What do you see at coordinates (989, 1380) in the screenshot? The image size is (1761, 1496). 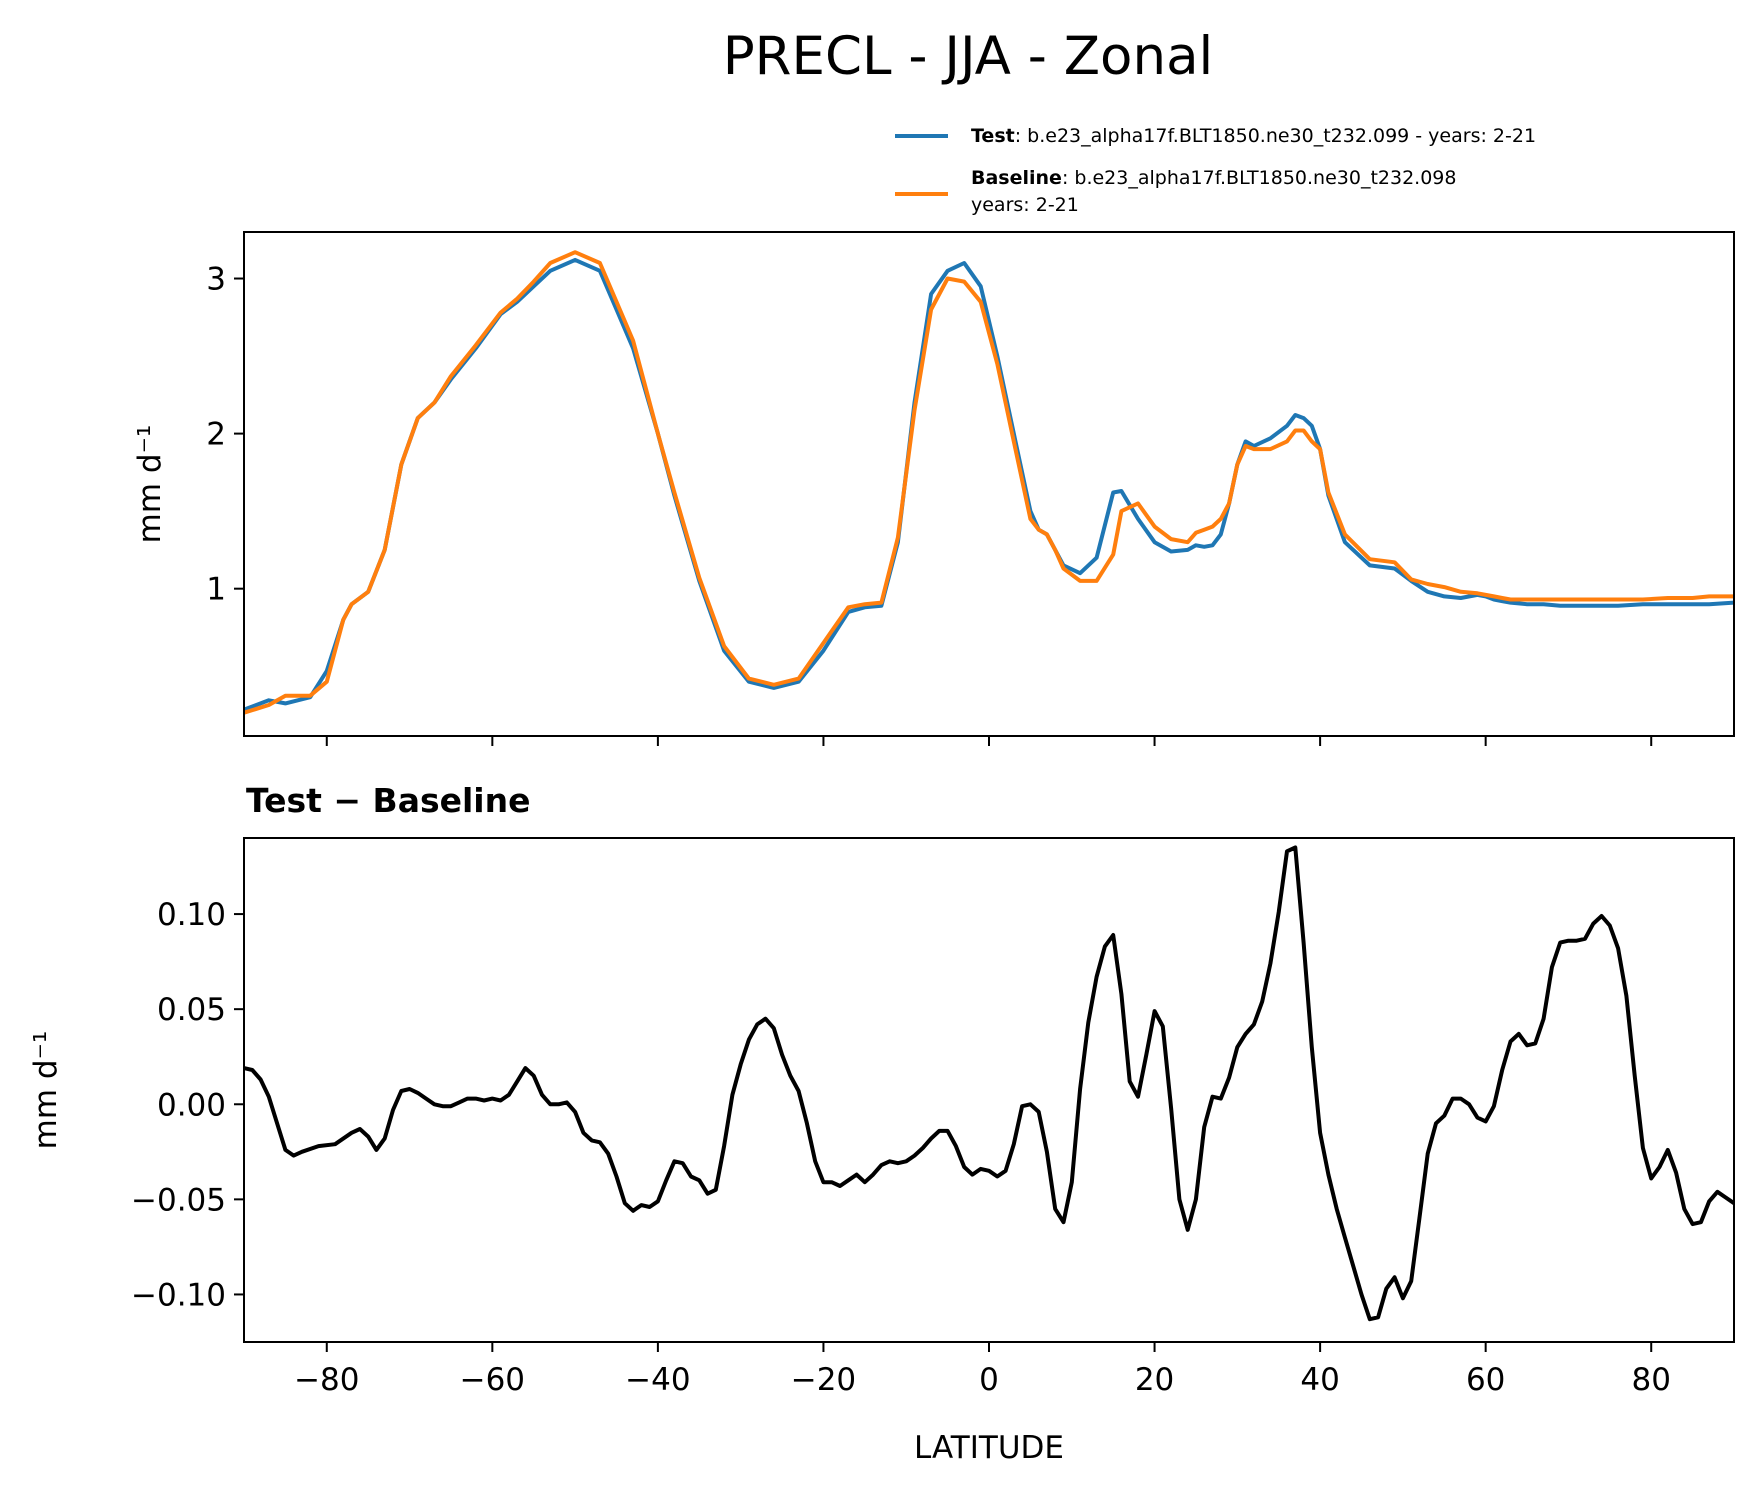 I see `bottom-xtick-label: 0` at bounding box center [989, 1380].